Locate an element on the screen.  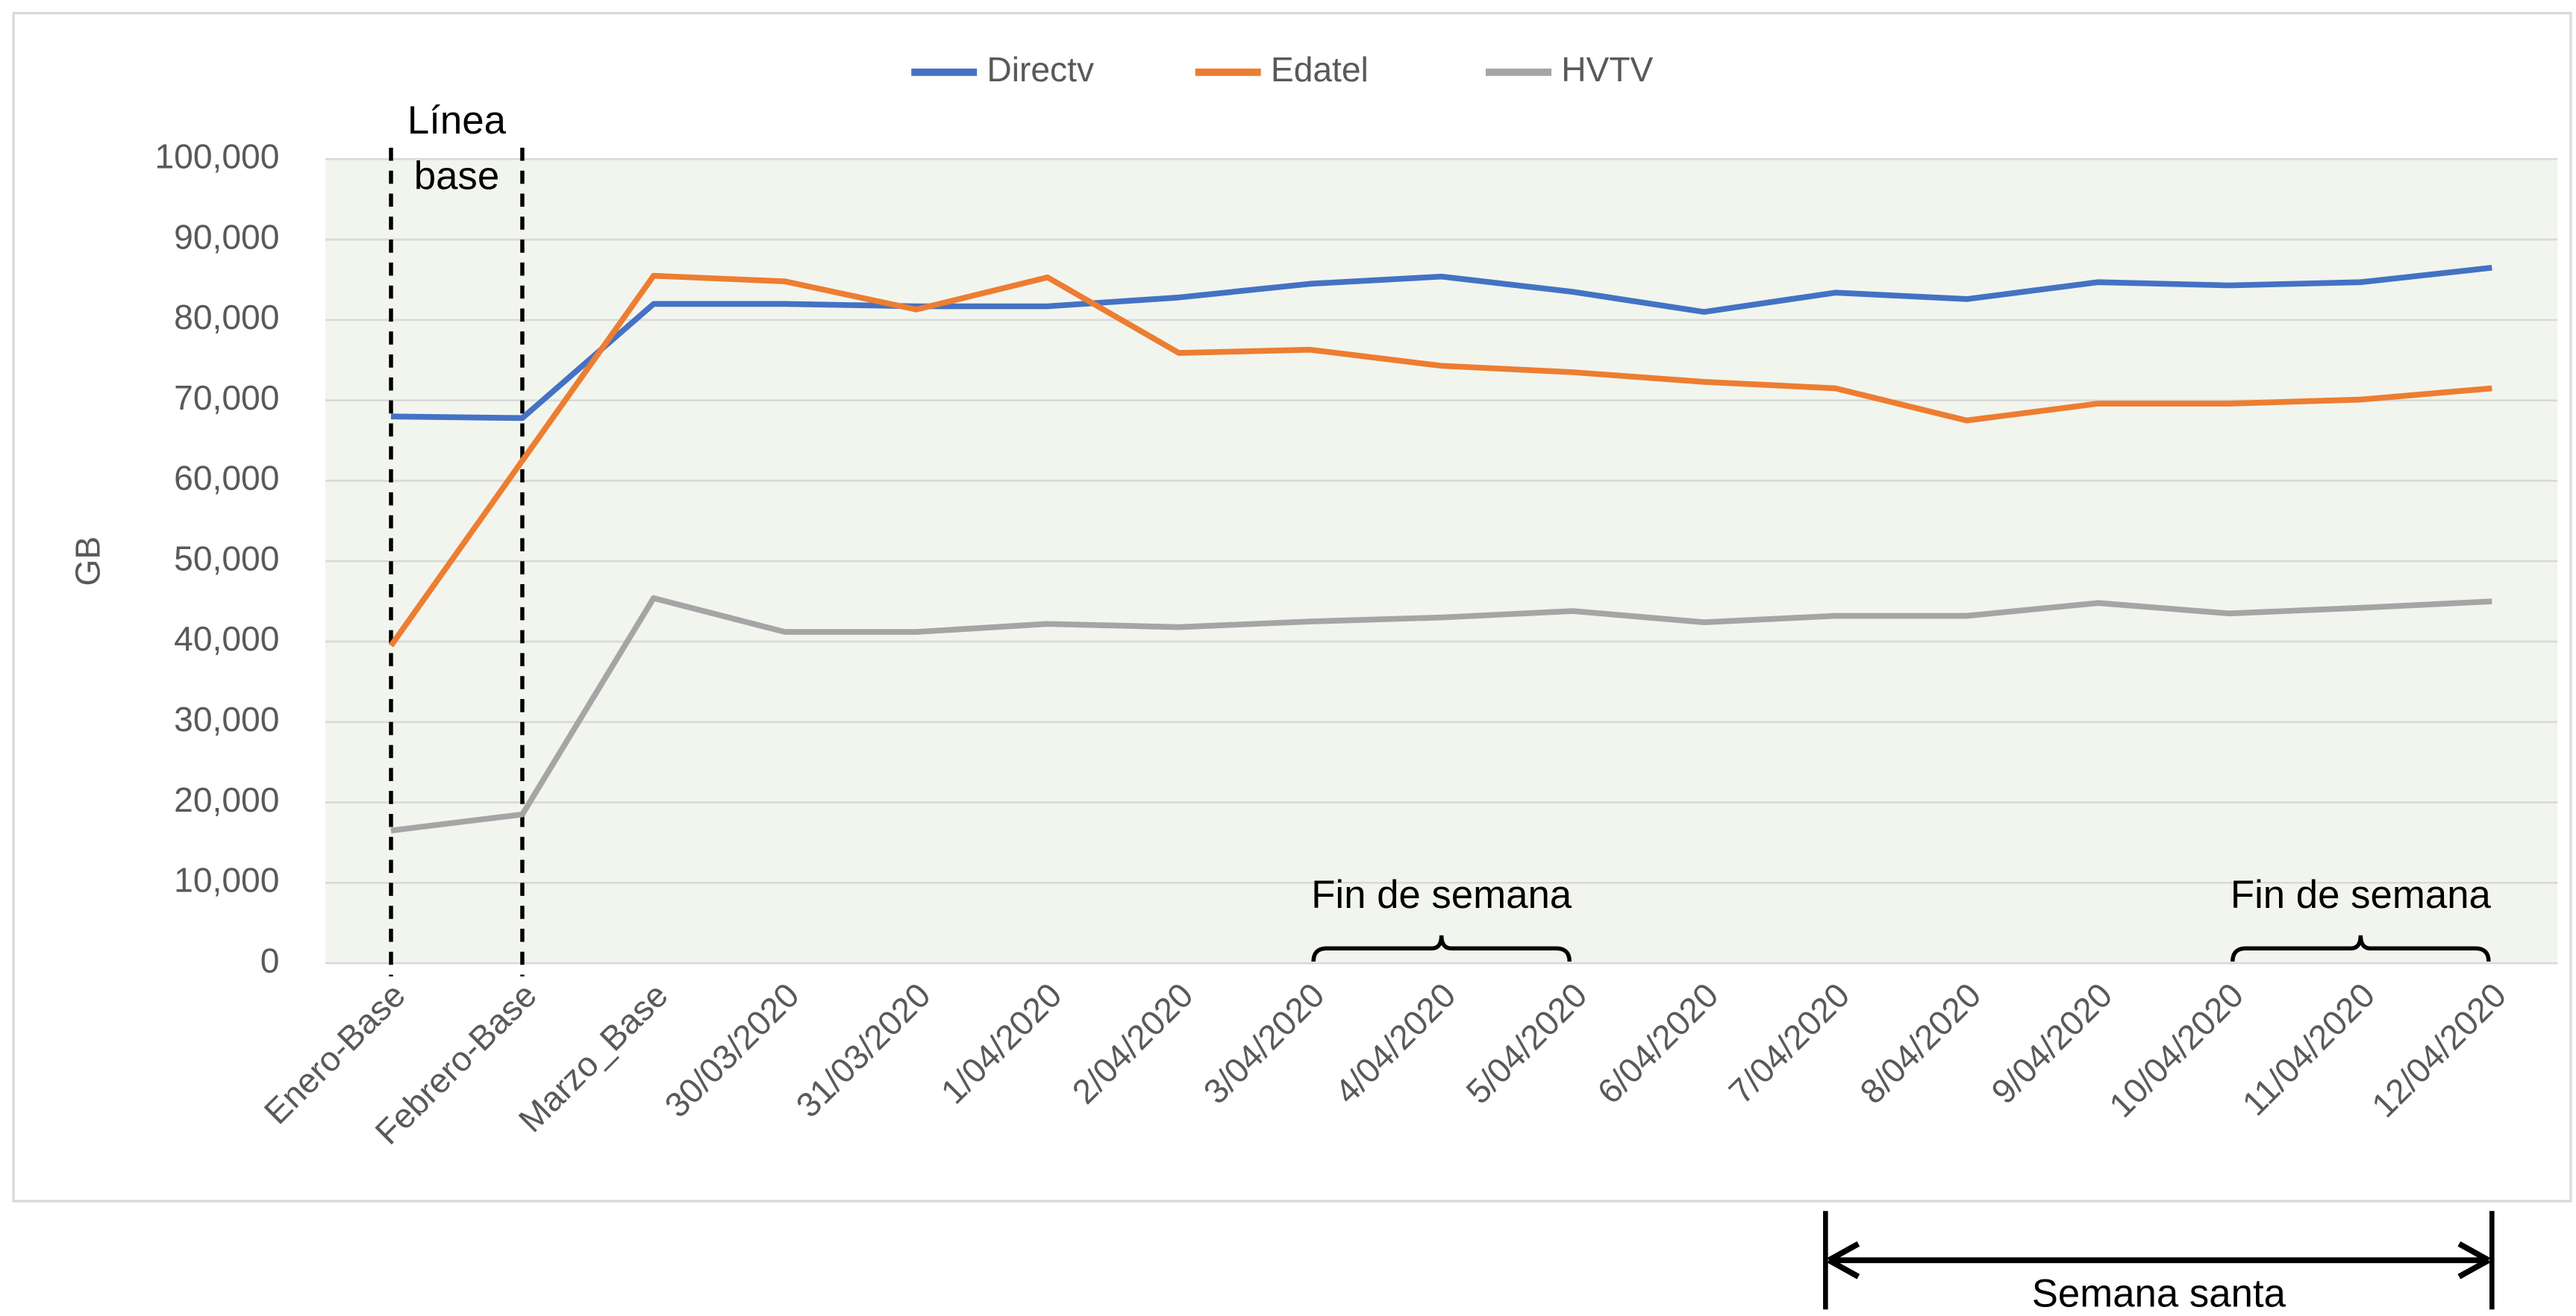
y-tick-label: 100,000 is located at coordinates (217, 156).